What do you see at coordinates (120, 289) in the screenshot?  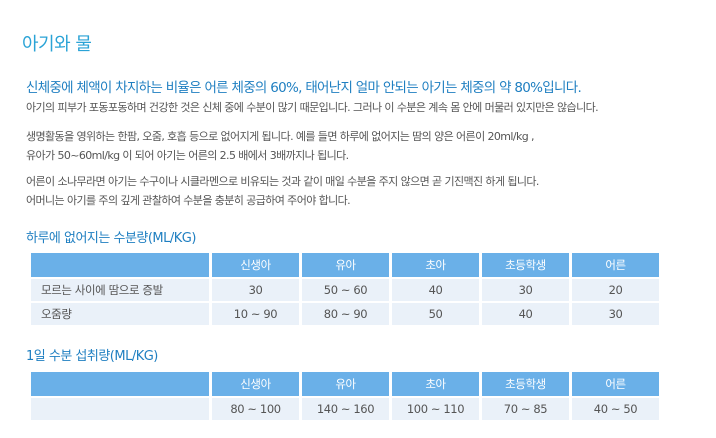 I see `row-label: 모르는 사이에 땀으로 증발` at bounding box center [120, 289].